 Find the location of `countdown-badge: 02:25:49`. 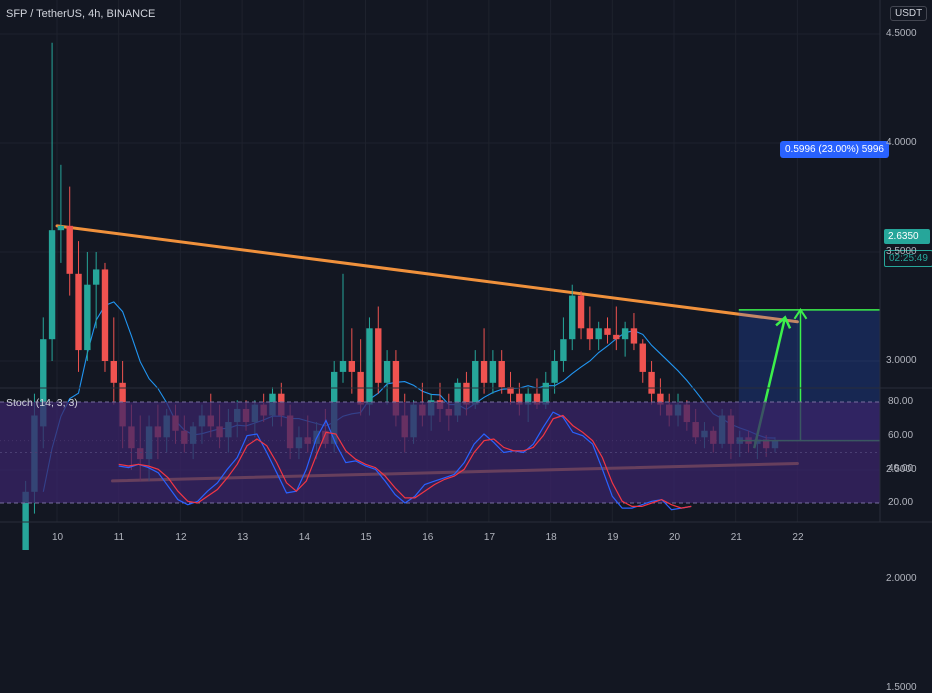

countdown-badge: 02:25:49 is located at coordinates (908, 258).